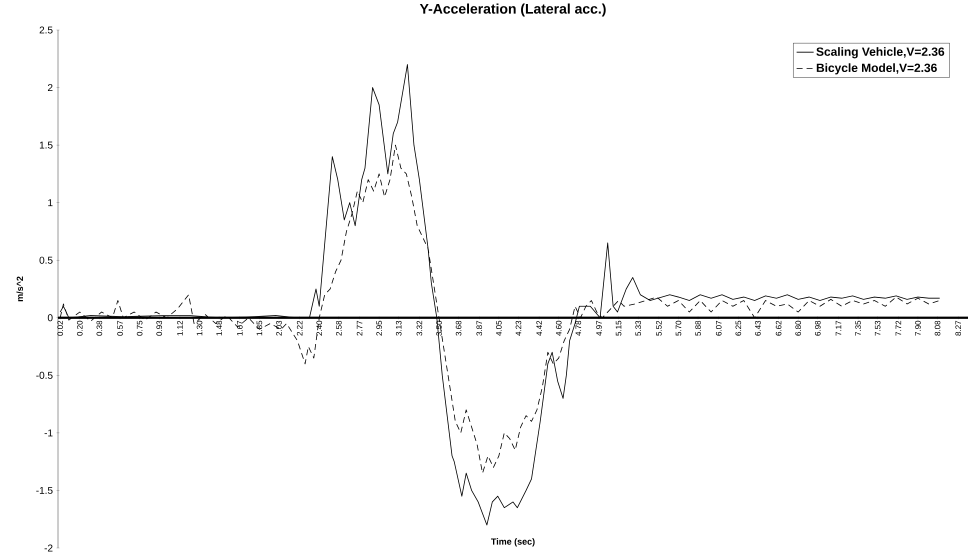  What do you see at coordinates (50, 318) in the screenshot?
I see `y-tick-label: 0` at bounding box center [50, 318].